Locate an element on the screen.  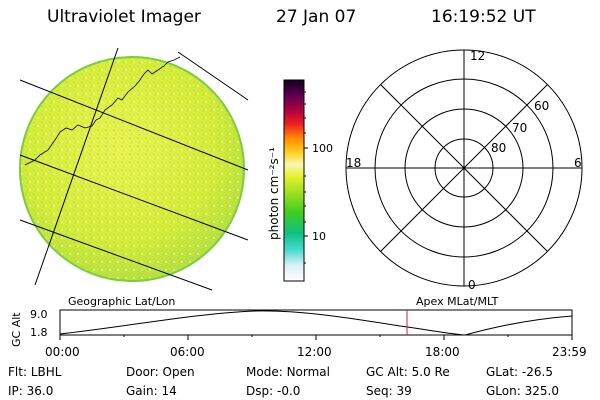
orbit-x-tick-2359: 23:59 is located at coordinates (569, 352).